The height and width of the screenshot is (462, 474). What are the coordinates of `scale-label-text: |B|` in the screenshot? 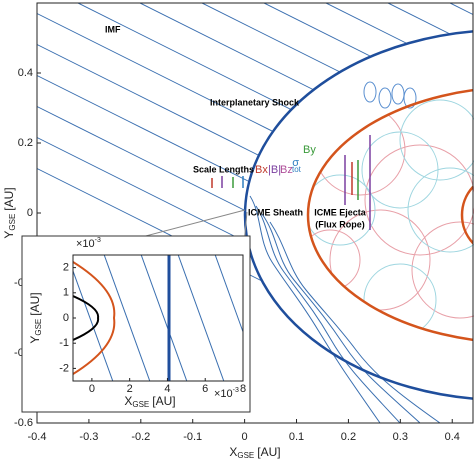 It's located at (274, 170).